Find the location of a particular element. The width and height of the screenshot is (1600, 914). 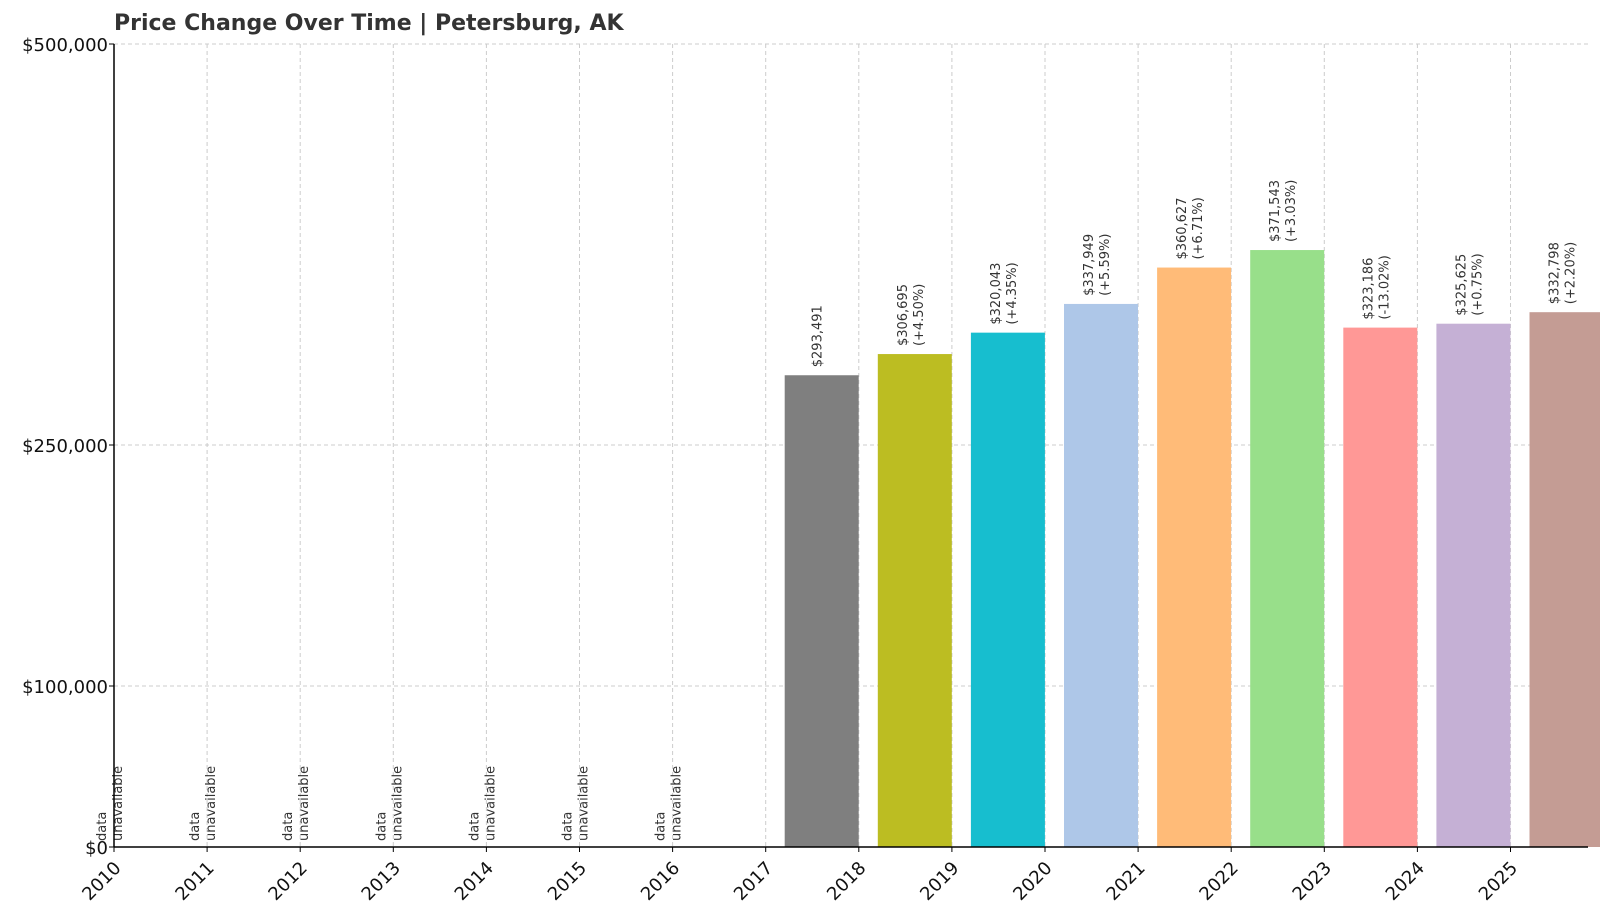

bar-label-2024: $325,625(+0.75%) is located at coordinates (1469, 284).